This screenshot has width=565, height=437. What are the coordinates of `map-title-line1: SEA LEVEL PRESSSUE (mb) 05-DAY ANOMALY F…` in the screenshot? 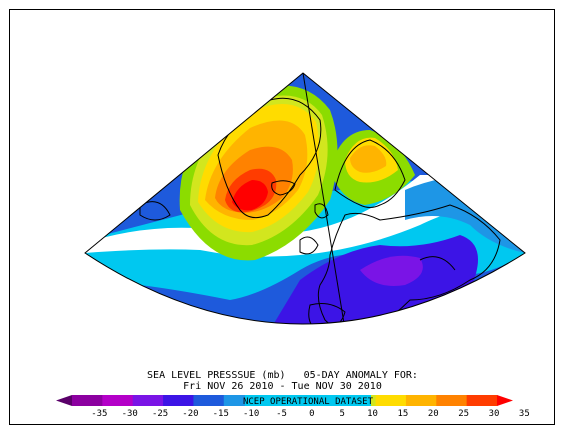 It's located at (282, 375).